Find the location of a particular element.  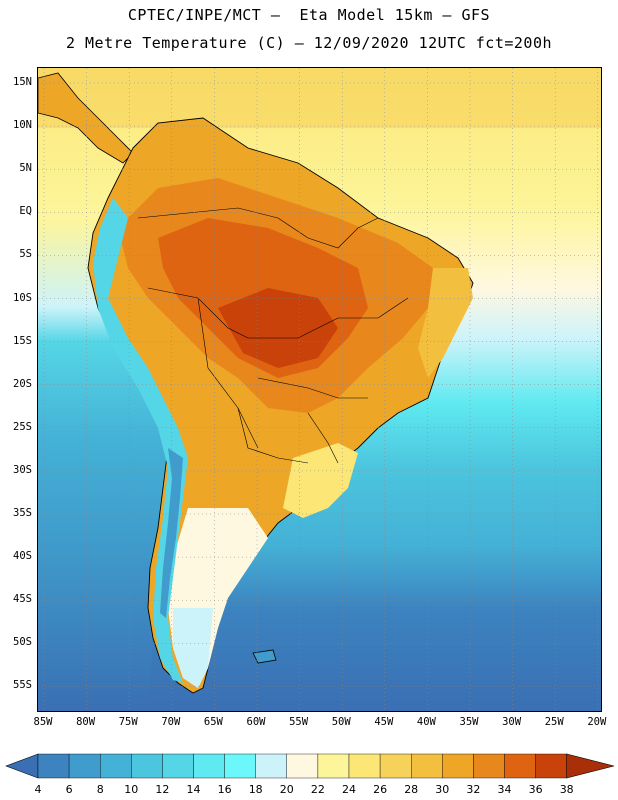

lat-label: 10S is located at coordinates (22, 297).